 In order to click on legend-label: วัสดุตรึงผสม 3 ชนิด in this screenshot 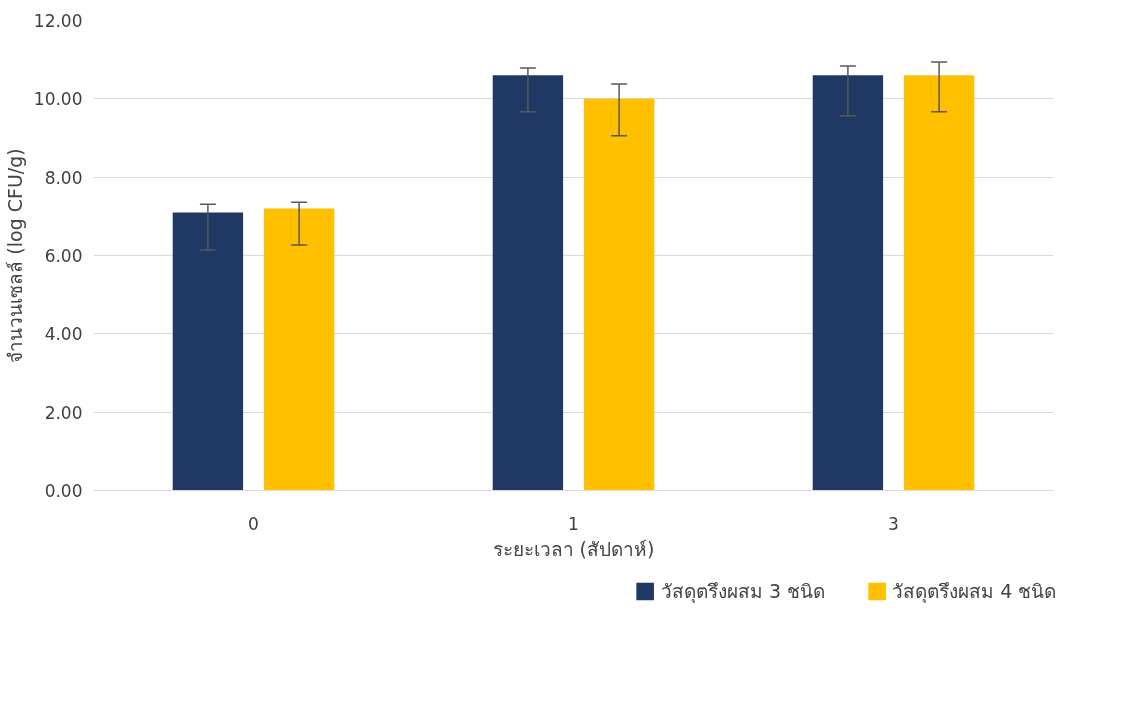, I will do `click(743, 592)`.